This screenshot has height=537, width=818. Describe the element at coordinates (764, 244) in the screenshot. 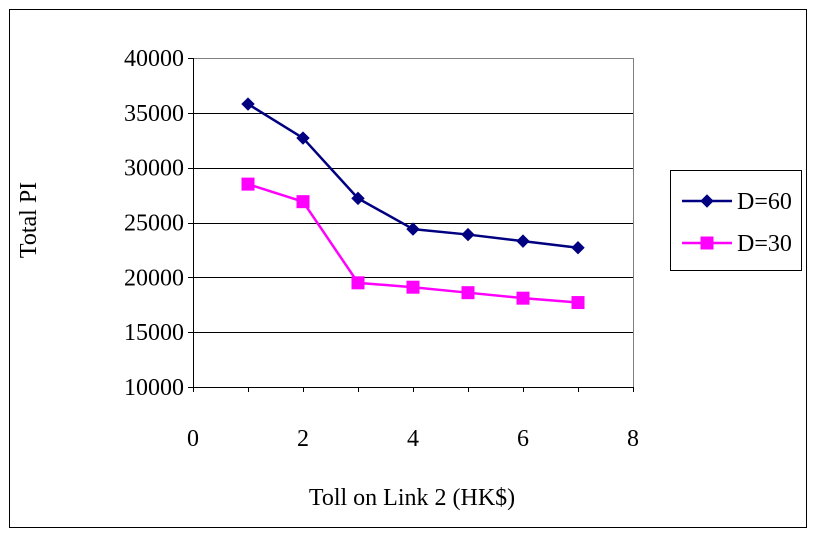

I see `legend-label-d-30: D=30` at that location.